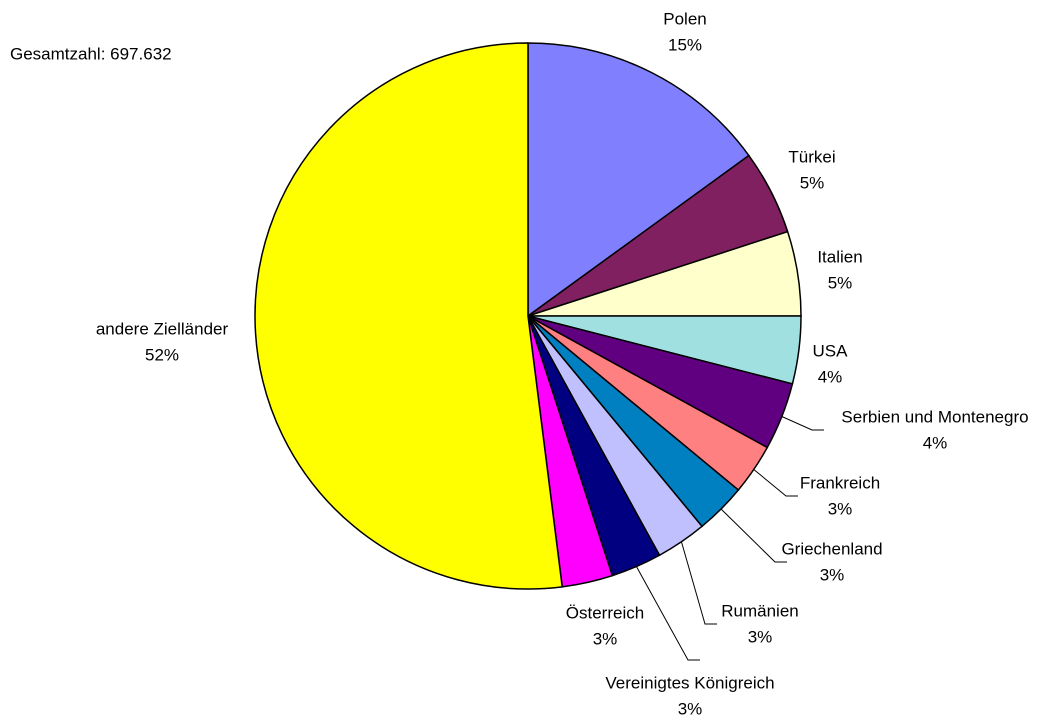  I want to click on slice-value-label: 15%, so click(685, 44).